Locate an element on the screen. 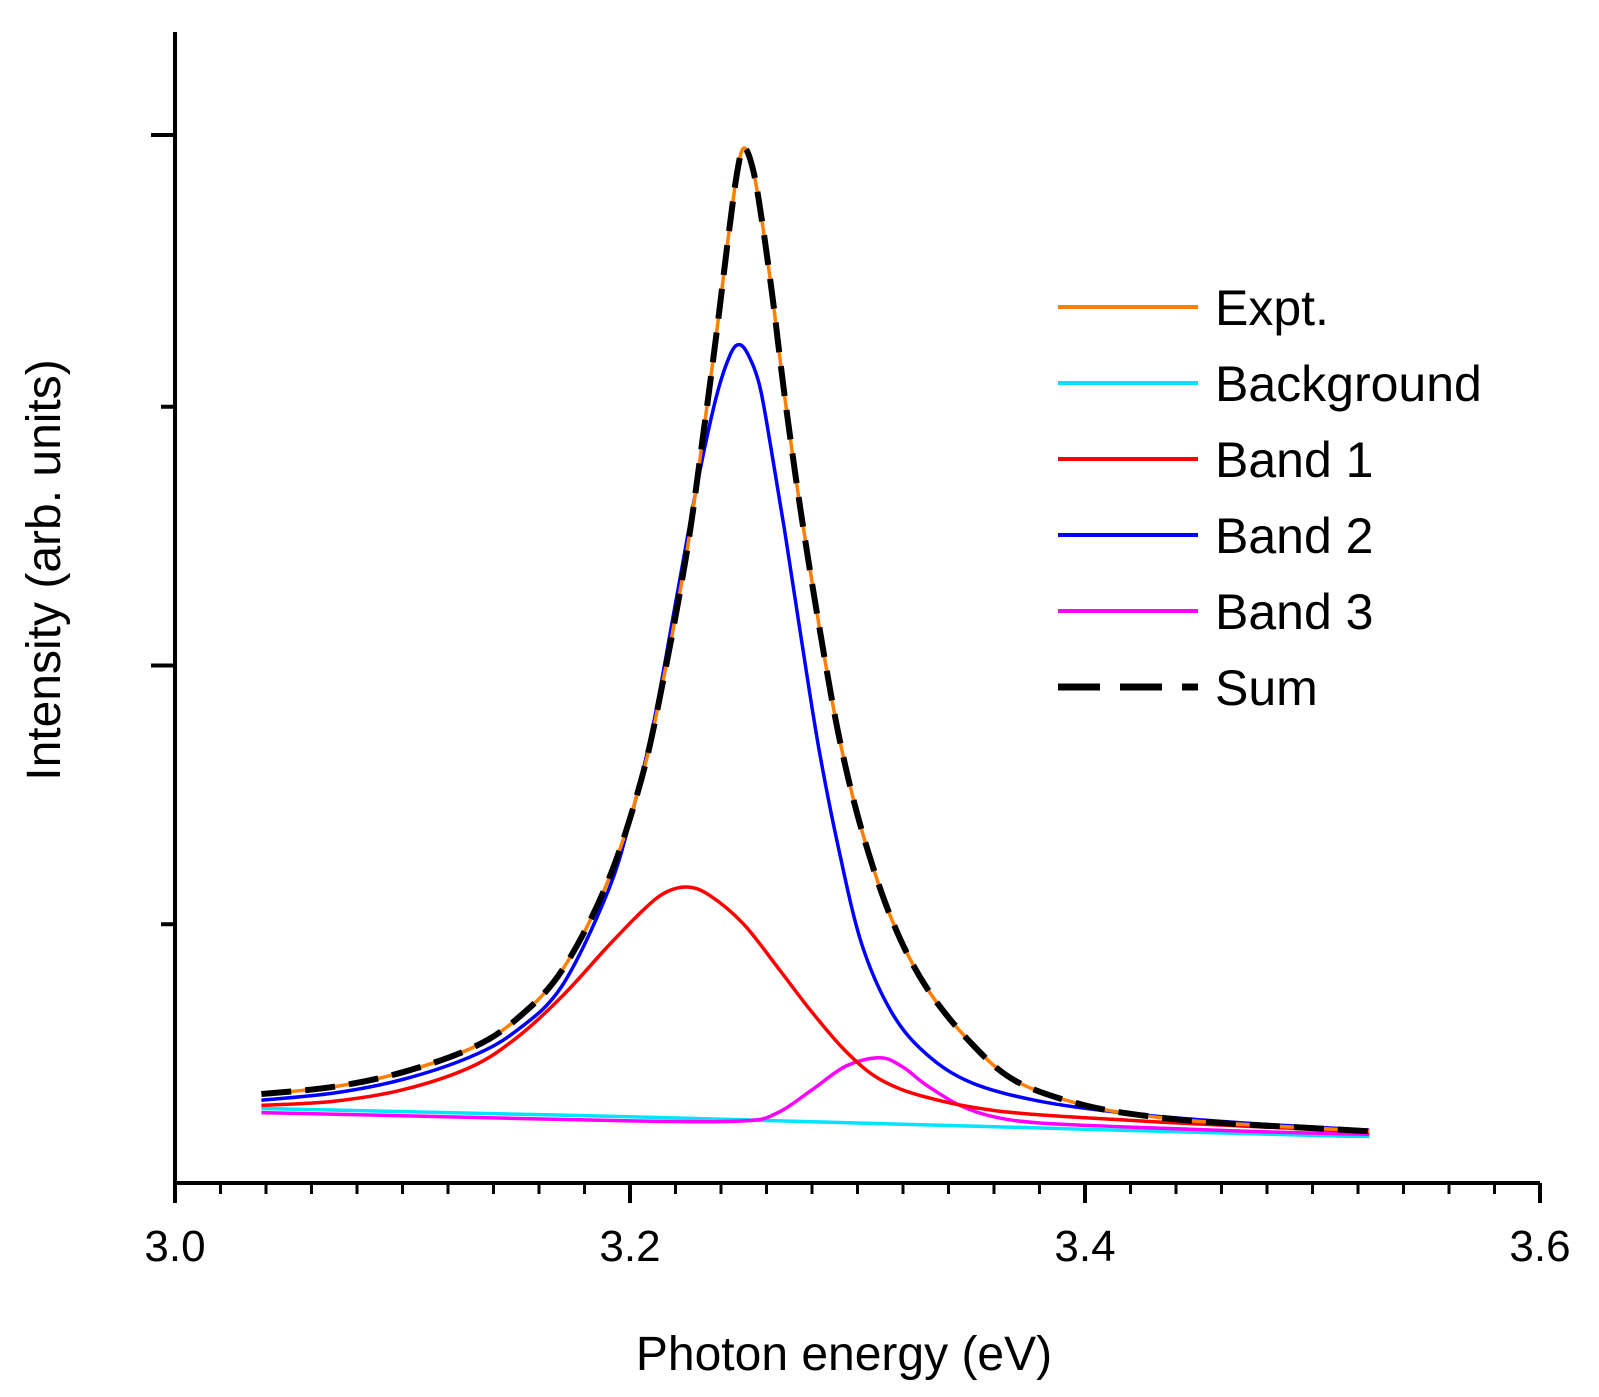  legend-label: Band 2 is located at coordinates (1294, 536).